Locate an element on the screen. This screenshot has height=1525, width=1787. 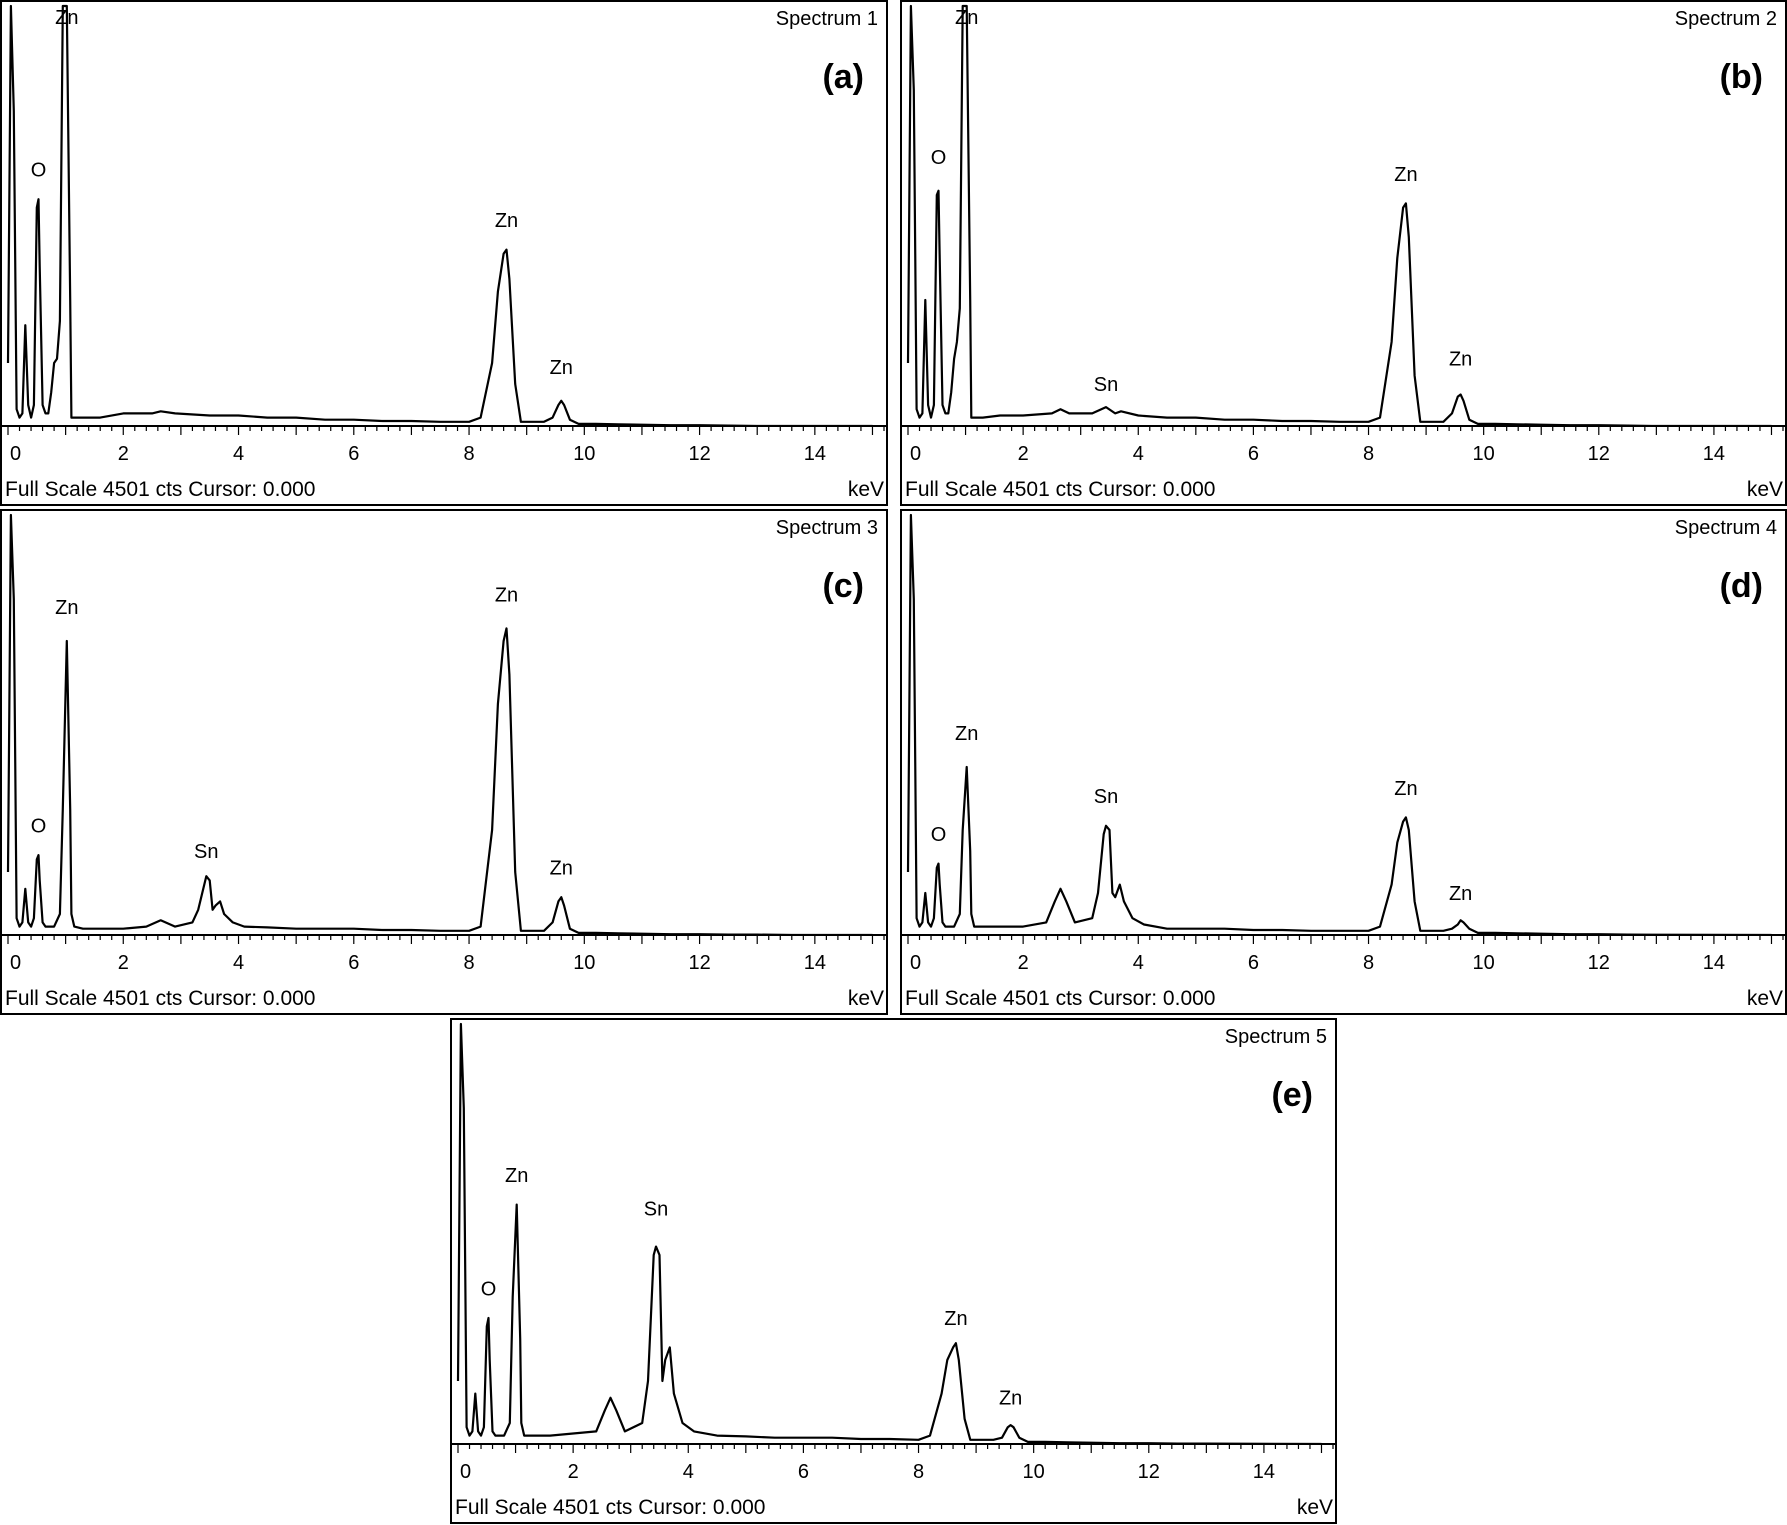
spectrum-title: Spectrum 2 is located at coordinates (1725, 19).